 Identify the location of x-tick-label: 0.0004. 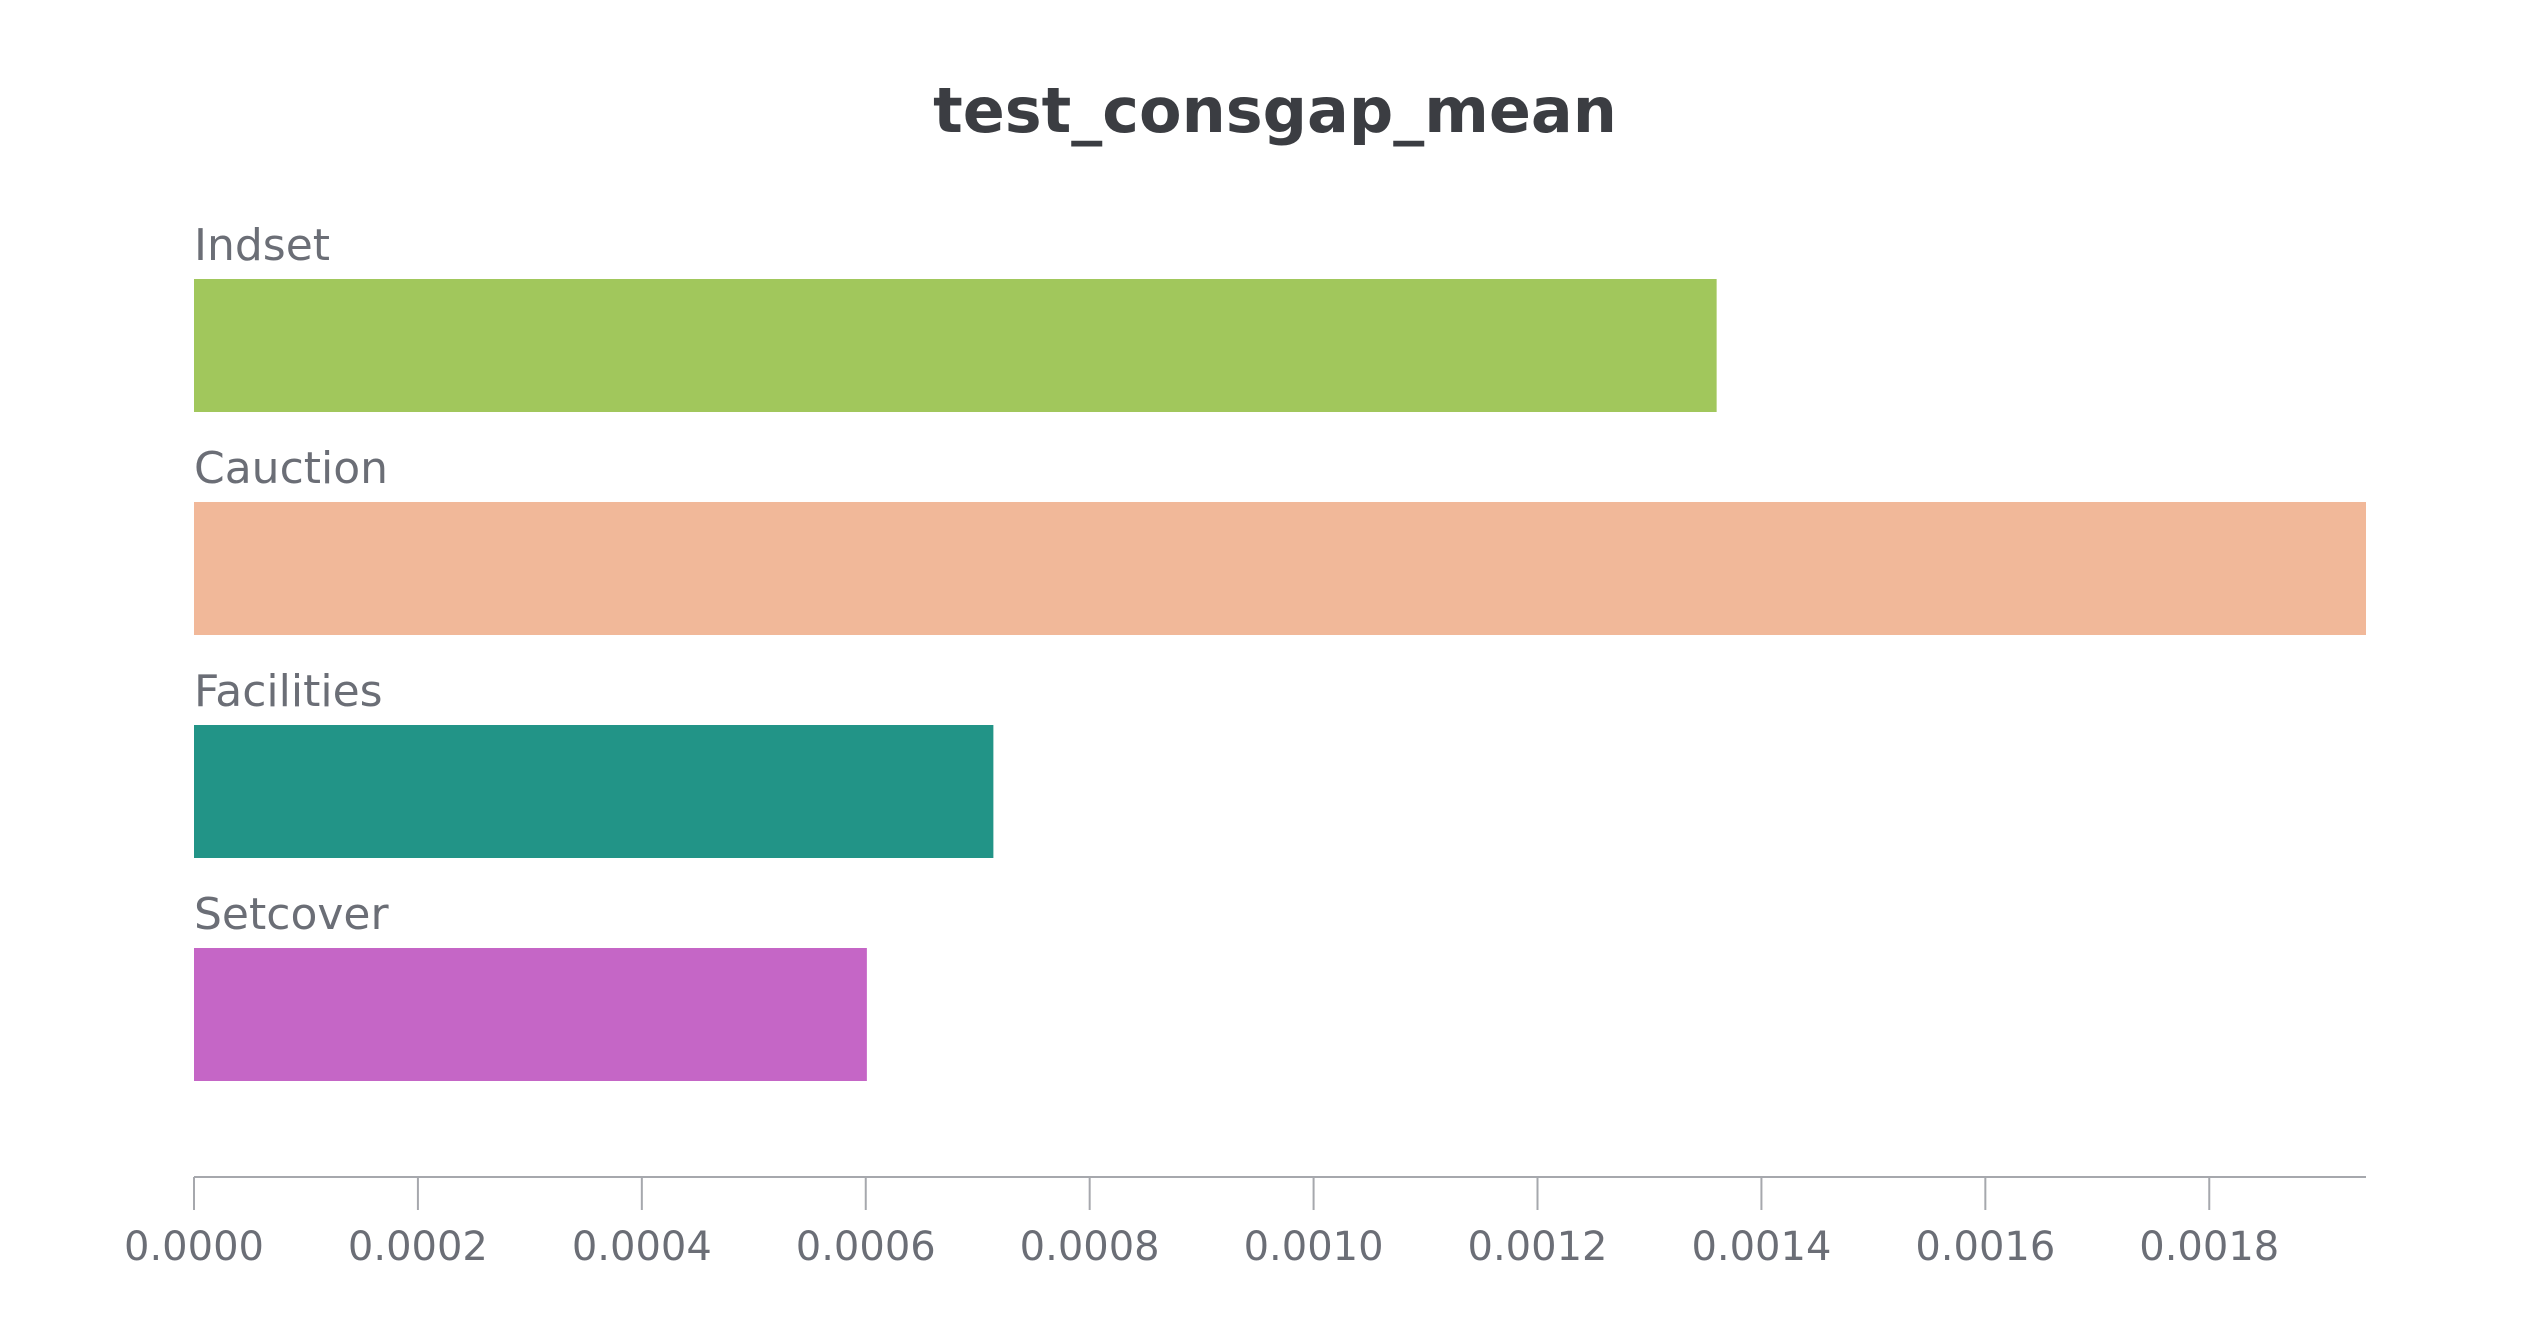
(642, 1247).